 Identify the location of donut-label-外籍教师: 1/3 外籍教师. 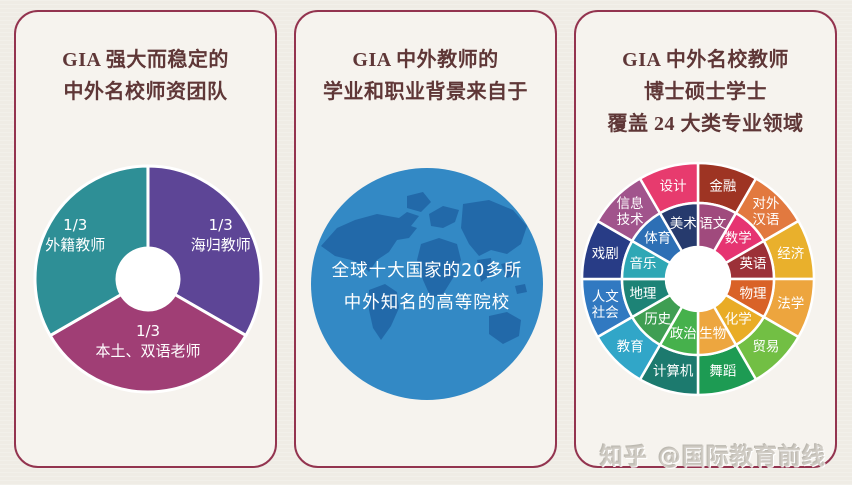
(75, 235).